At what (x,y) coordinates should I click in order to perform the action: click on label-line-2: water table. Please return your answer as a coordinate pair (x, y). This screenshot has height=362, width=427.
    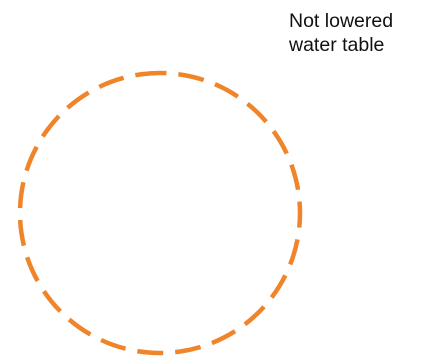
    Looking at the image, I should click on (337, 45).